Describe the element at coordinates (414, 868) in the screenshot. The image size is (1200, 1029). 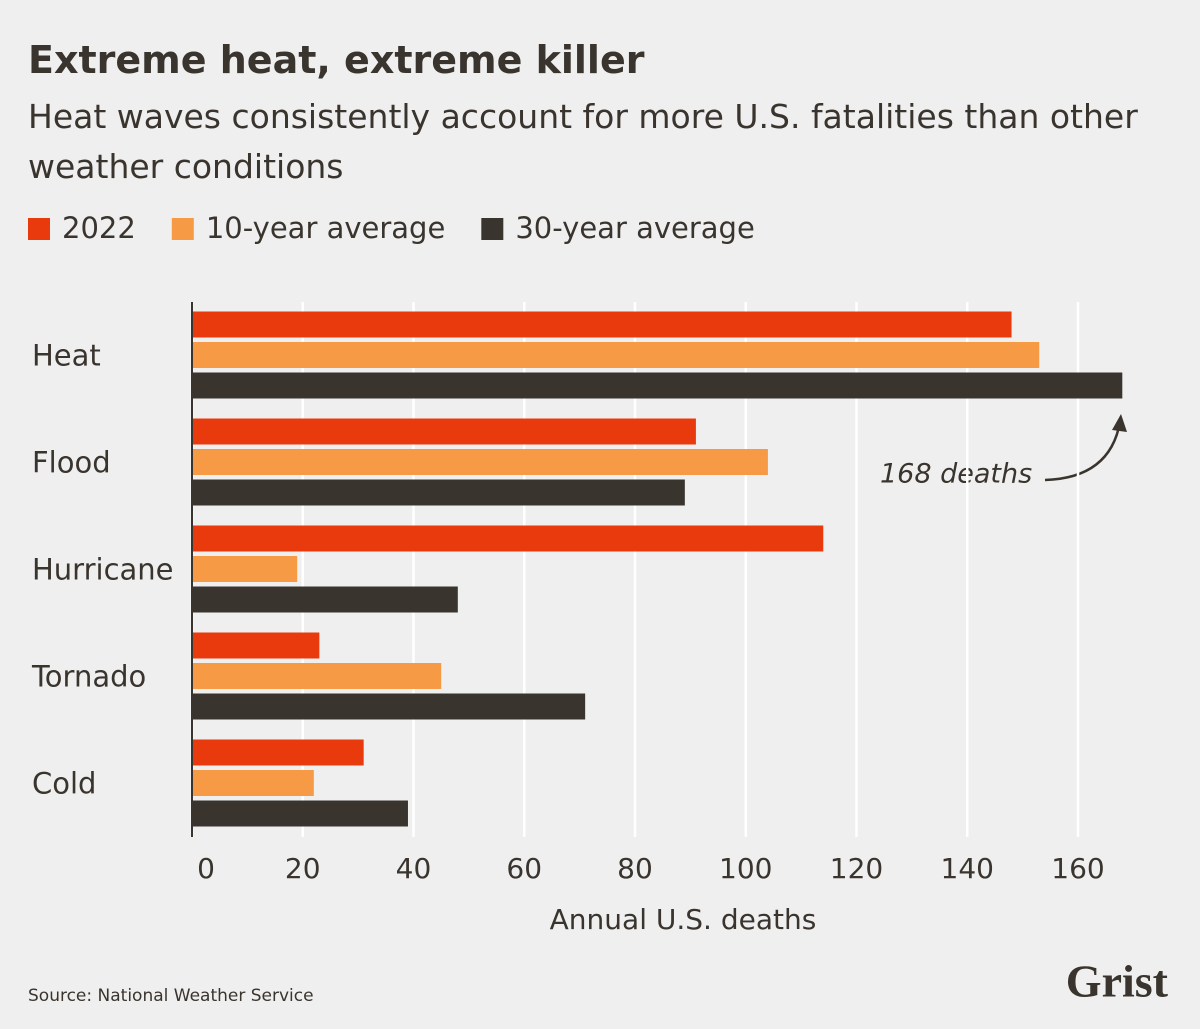
I see `x-tick-label: 40` at that location.